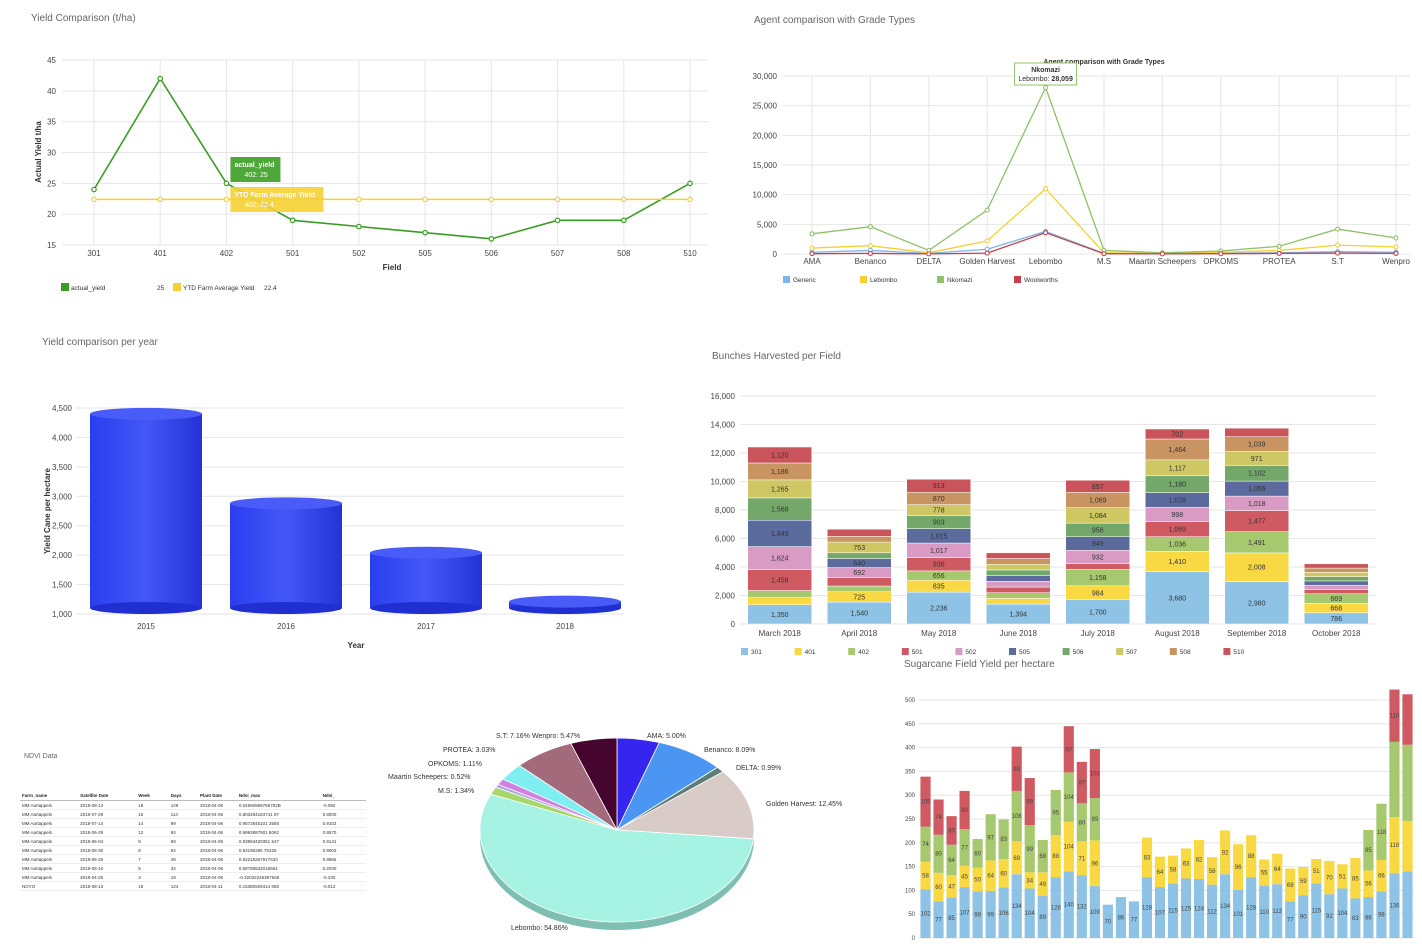 The width and height of the screenshot is (1422, 946). Describe the element at coordinates (1303, 882) in the screenshot. I see `chart6-segment-label: 59` at that location.